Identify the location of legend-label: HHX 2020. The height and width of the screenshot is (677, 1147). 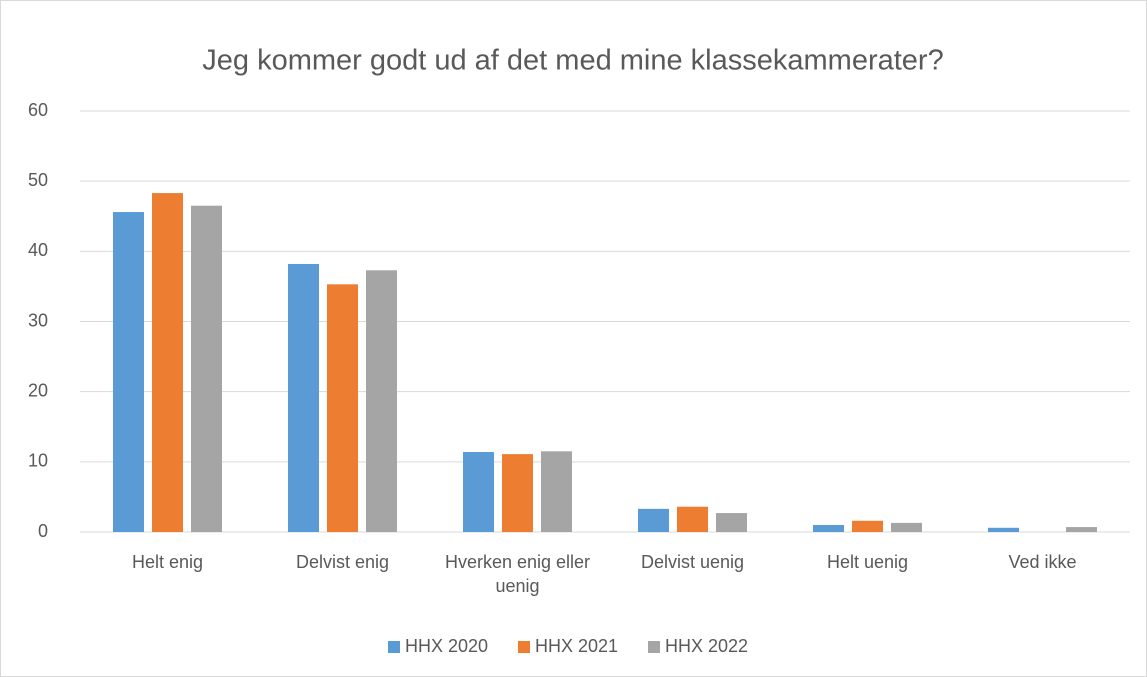
(446, 646).